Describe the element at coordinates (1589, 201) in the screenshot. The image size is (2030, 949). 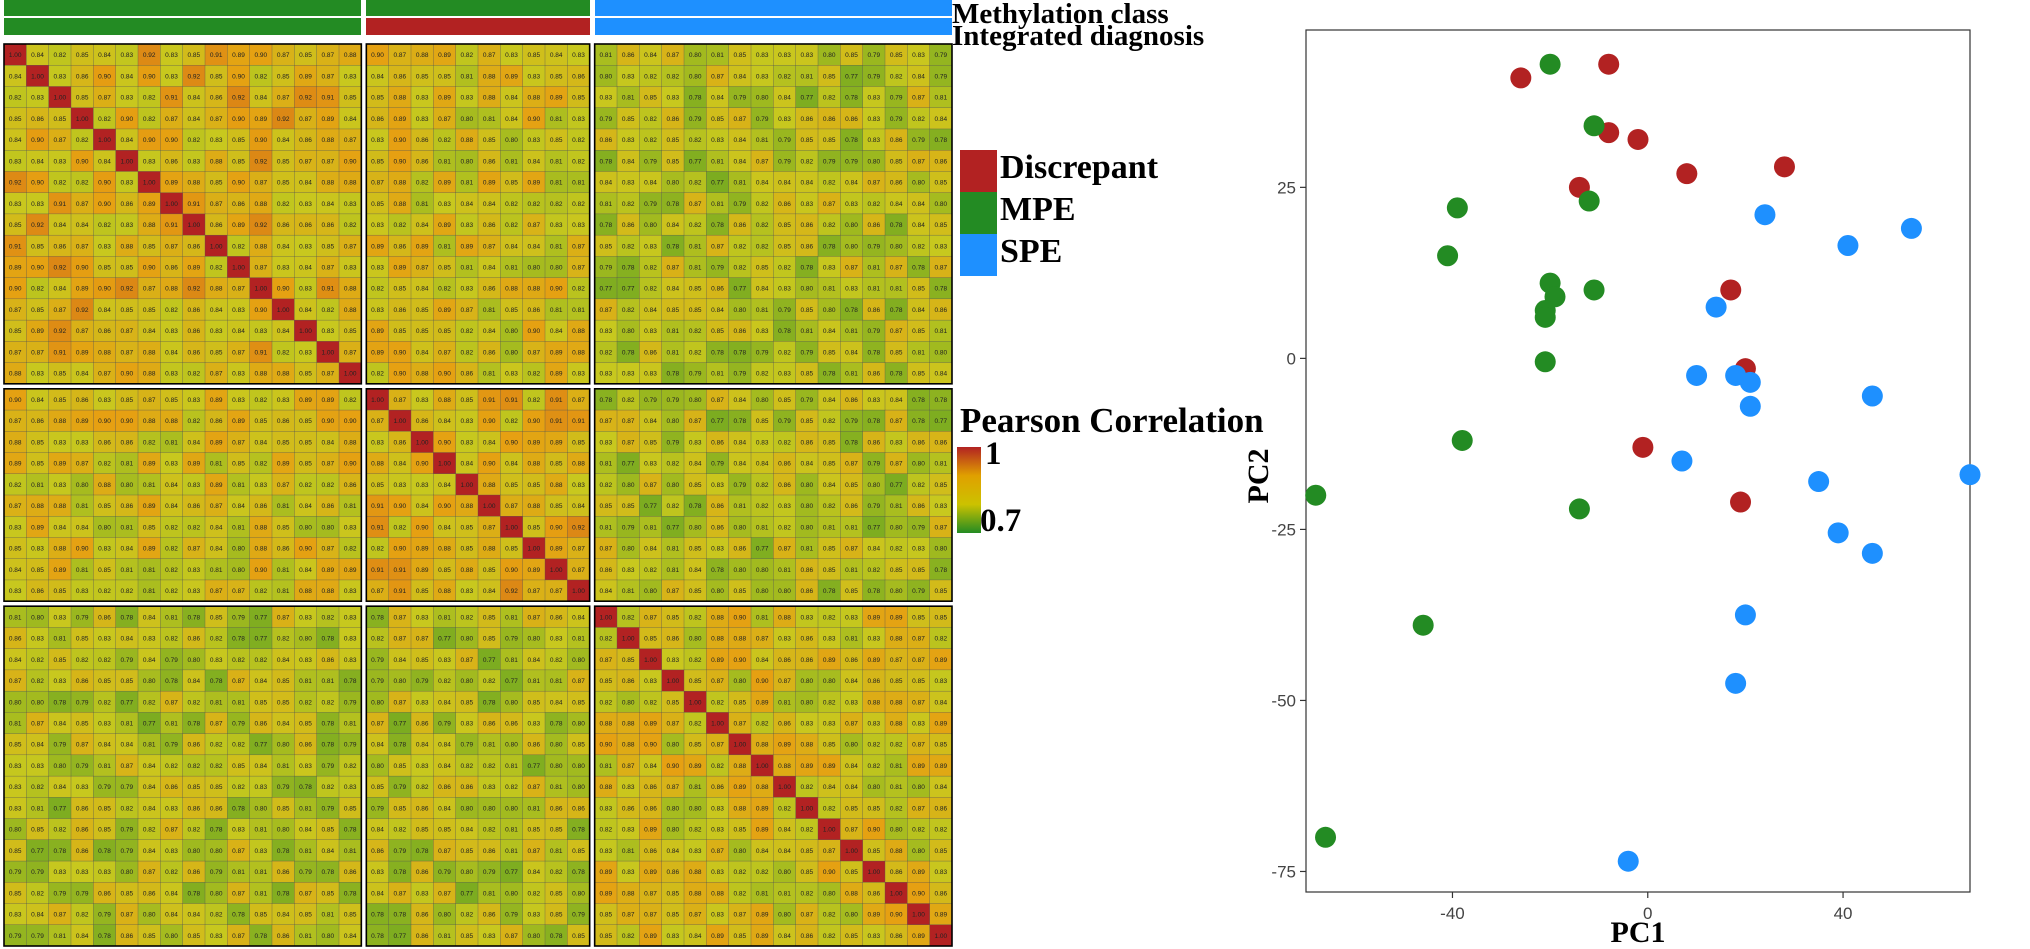
I see `point-mpe` at that location.